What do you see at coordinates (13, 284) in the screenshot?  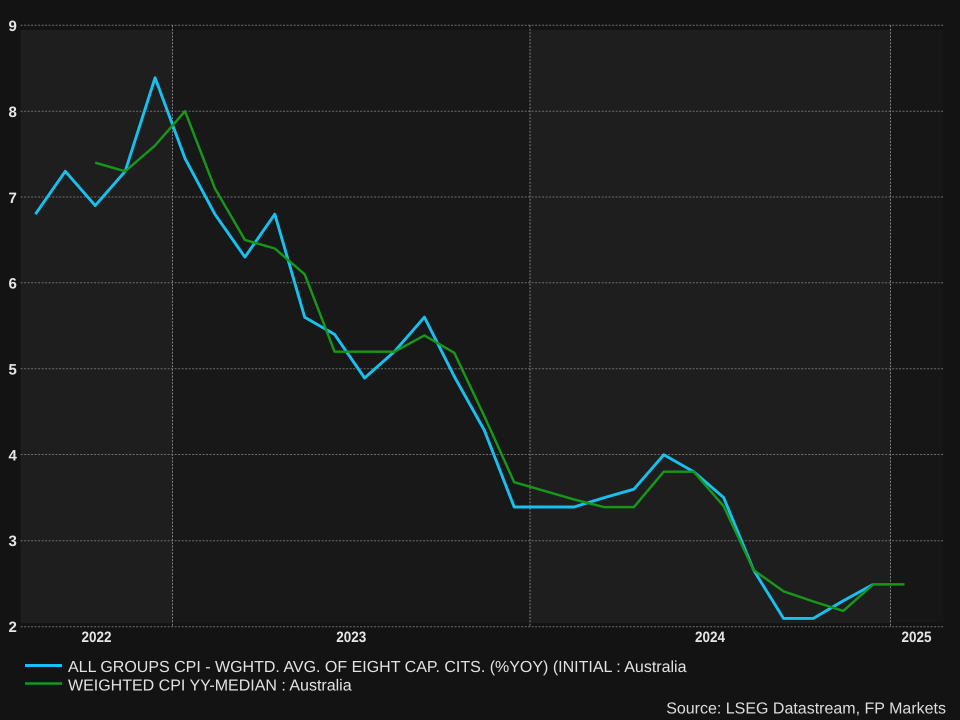 I see `svg-text: 6` at bounding box center [13, 284].